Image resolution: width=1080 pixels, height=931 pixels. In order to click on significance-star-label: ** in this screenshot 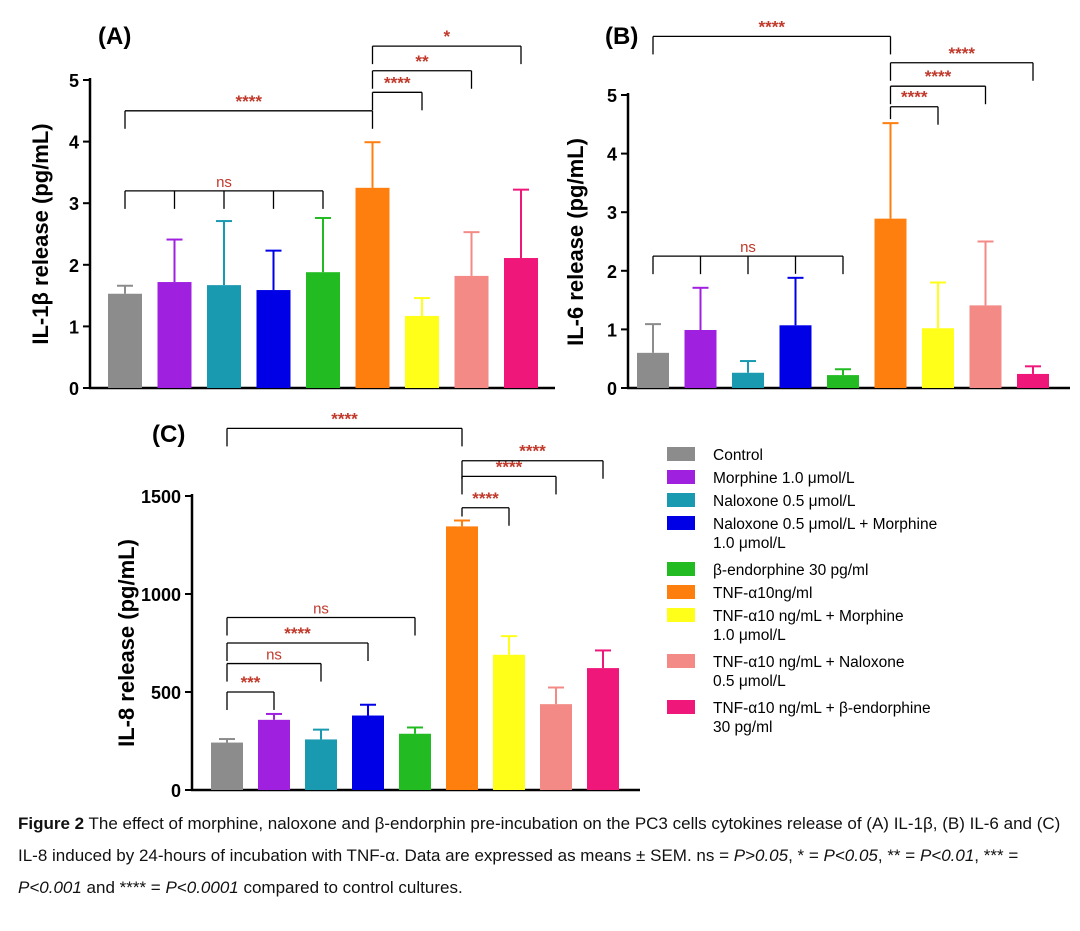, I will do `click(422, 61)`.